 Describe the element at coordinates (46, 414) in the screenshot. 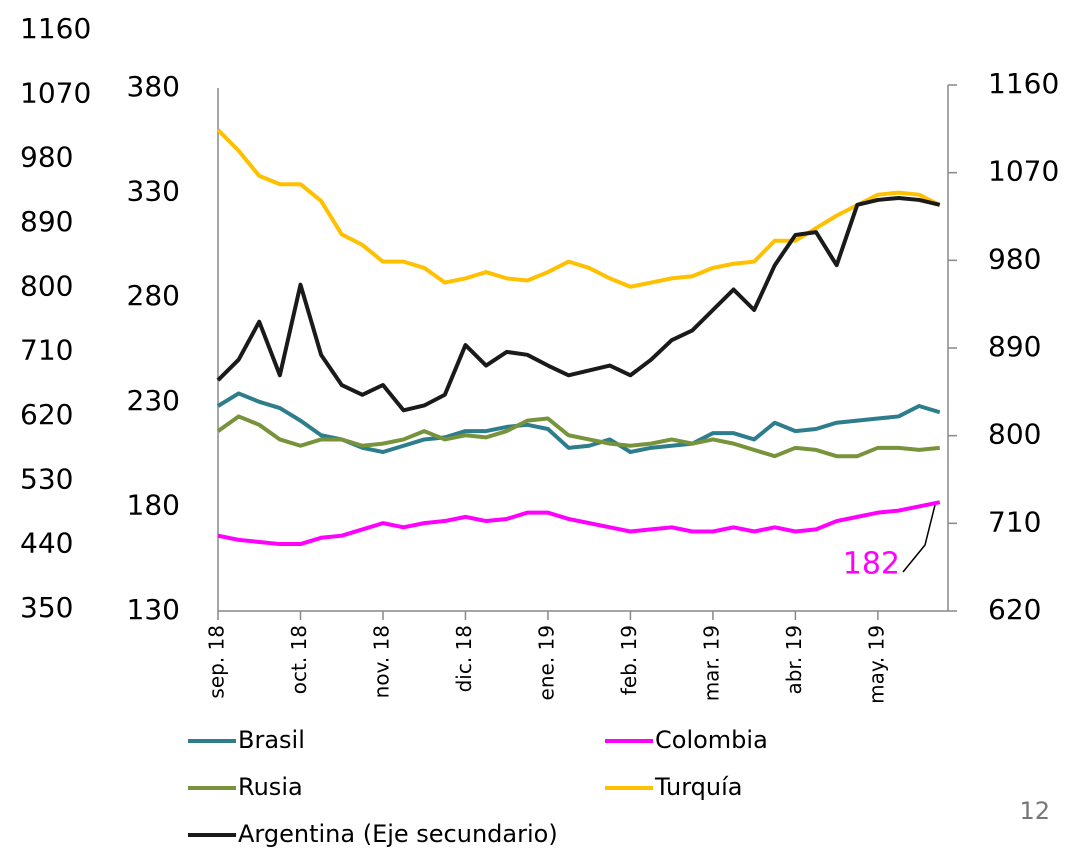

I see `y3-tick-label: 620` at that location.